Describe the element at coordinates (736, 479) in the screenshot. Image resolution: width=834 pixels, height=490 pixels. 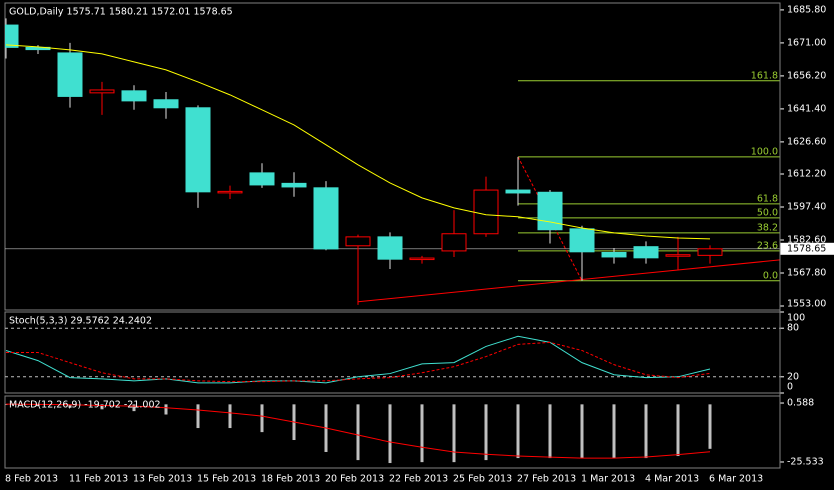
I see `x-tick-label: 6 Mar 2013` at that location.